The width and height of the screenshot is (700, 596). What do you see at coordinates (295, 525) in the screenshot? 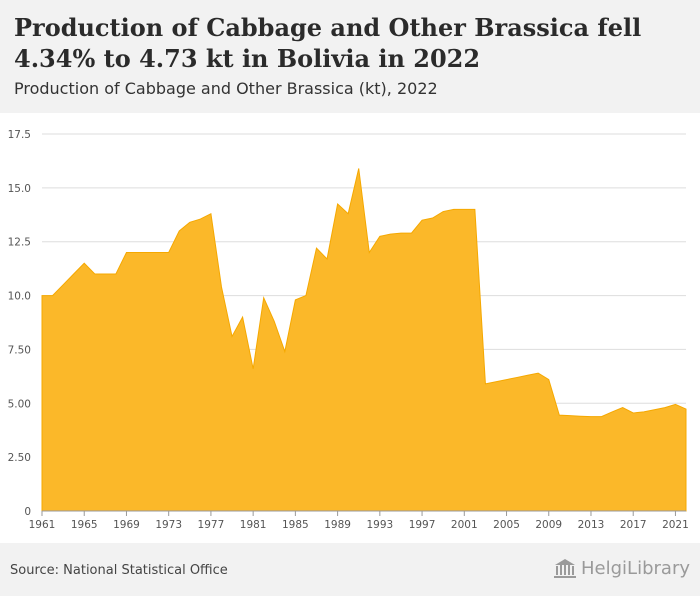
I see `x-tick-label: 1985` at bounding box center [295, 525].